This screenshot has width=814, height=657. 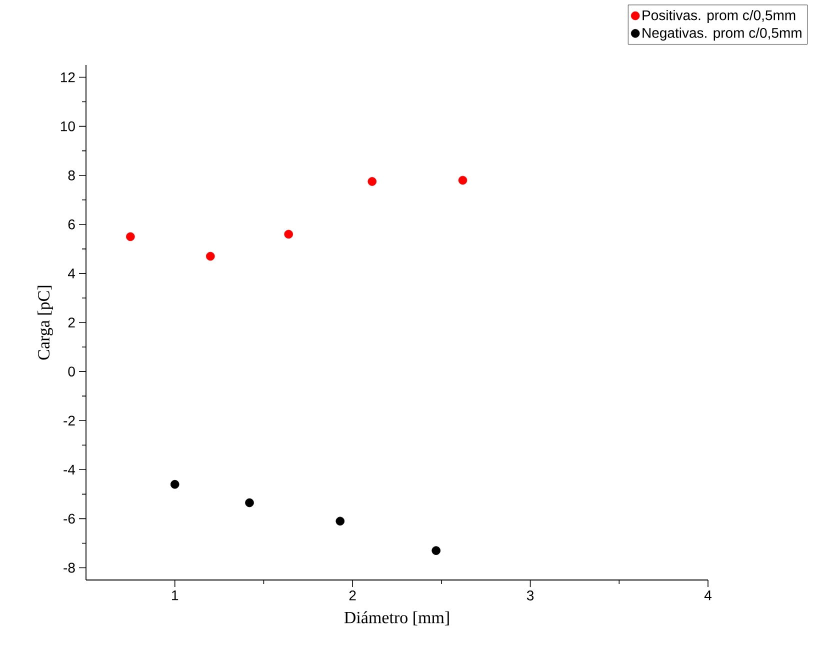 What do you see at coordinates (71, 371) in the screenshot?
I see `y-tick-label: 0` at bounding box center [71, 371].